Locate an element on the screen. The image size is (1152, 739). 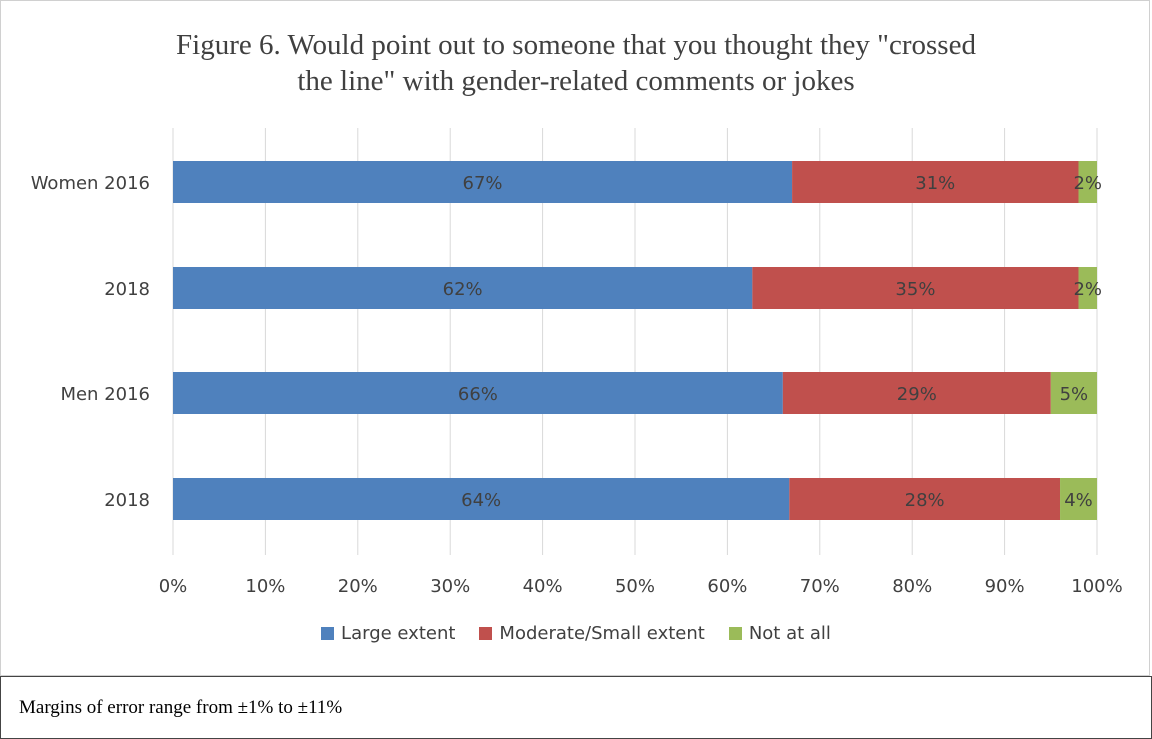
data-label: 4% is located at coordinates (1078, 500).